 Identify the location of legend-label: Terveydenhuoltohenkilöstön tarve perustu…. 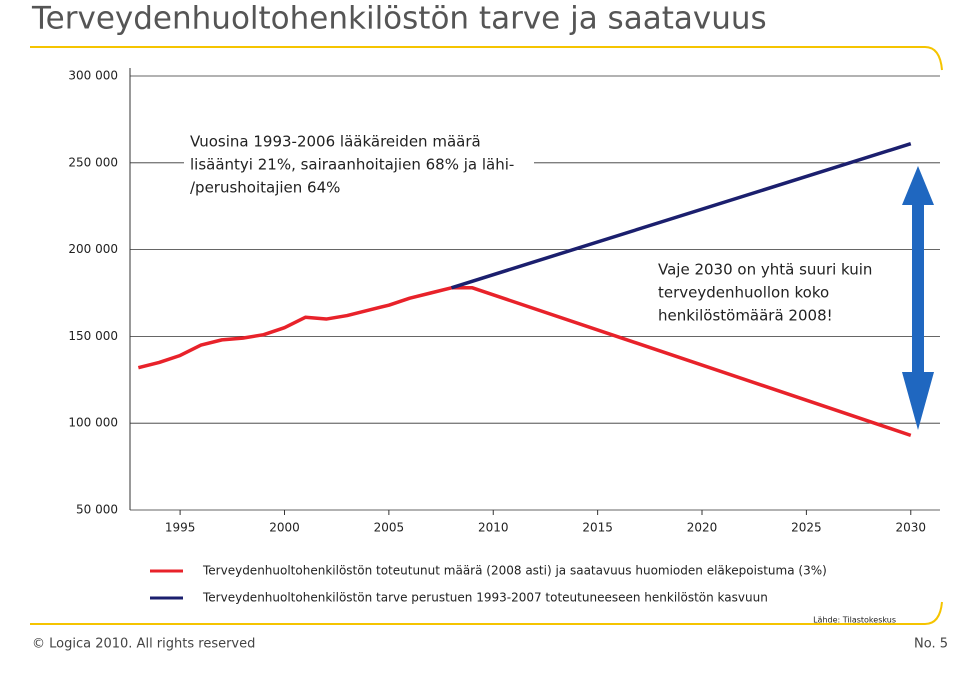
(485, 598).